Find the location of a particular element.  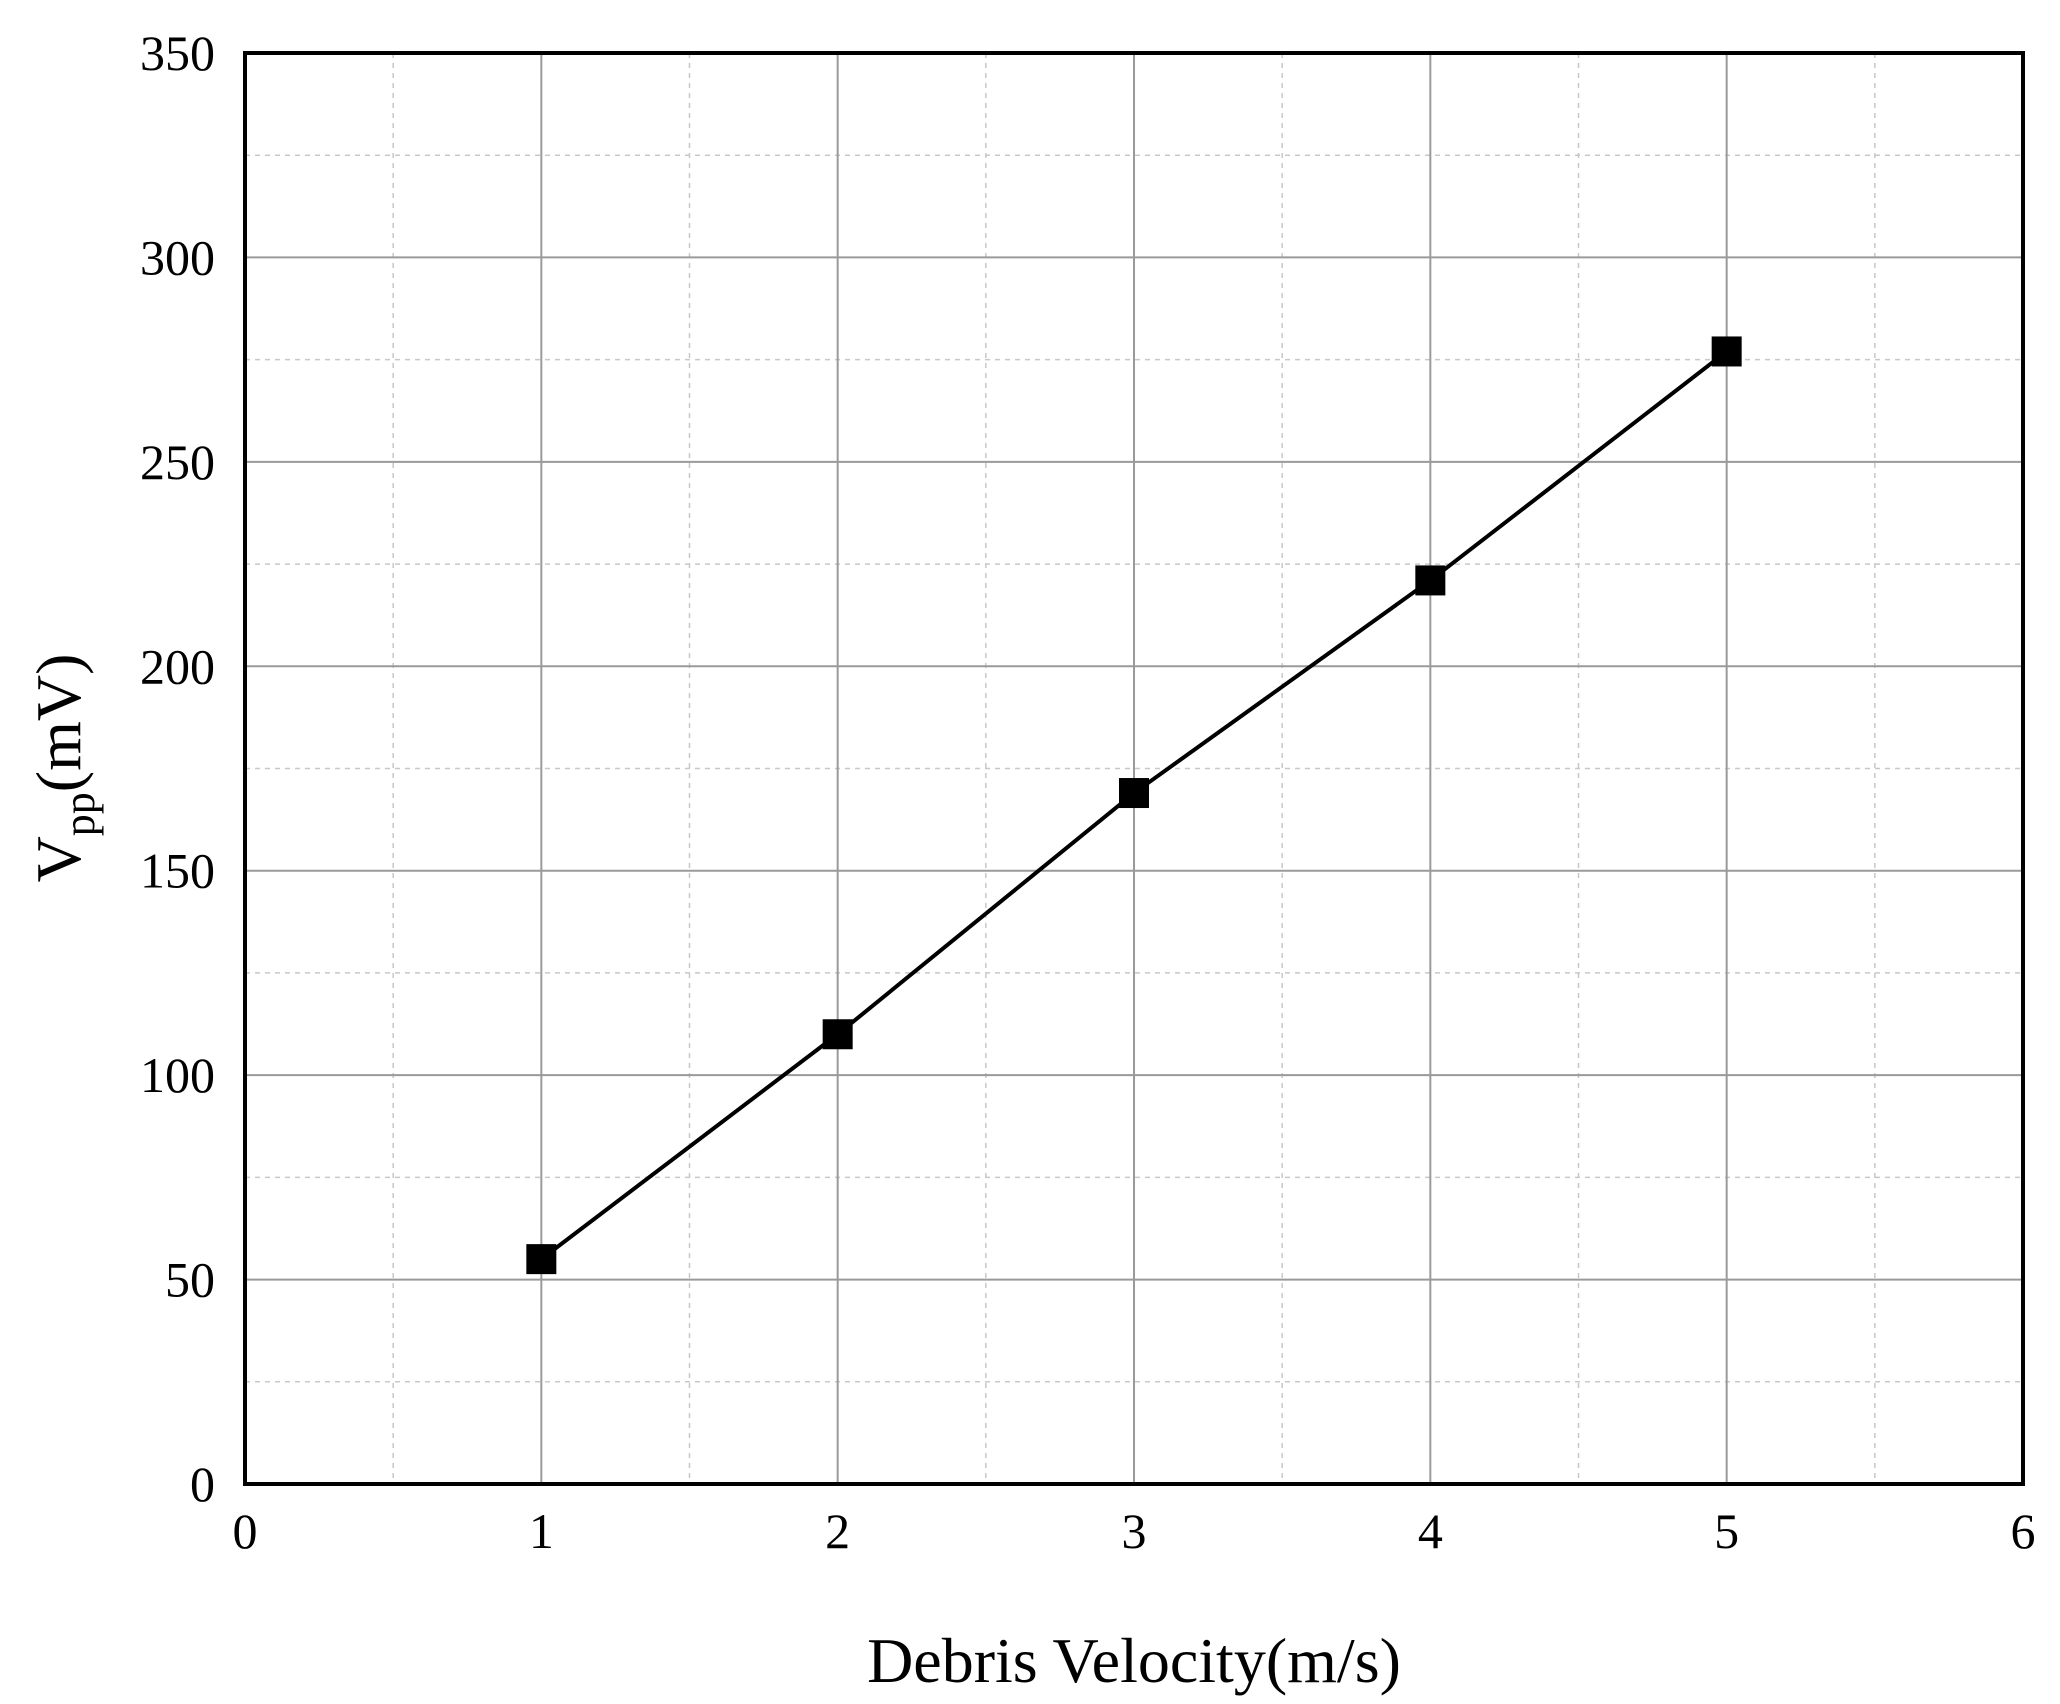

x-axis-title: Debris Velocity(m/s) is located at coordinates (1134, 1660).